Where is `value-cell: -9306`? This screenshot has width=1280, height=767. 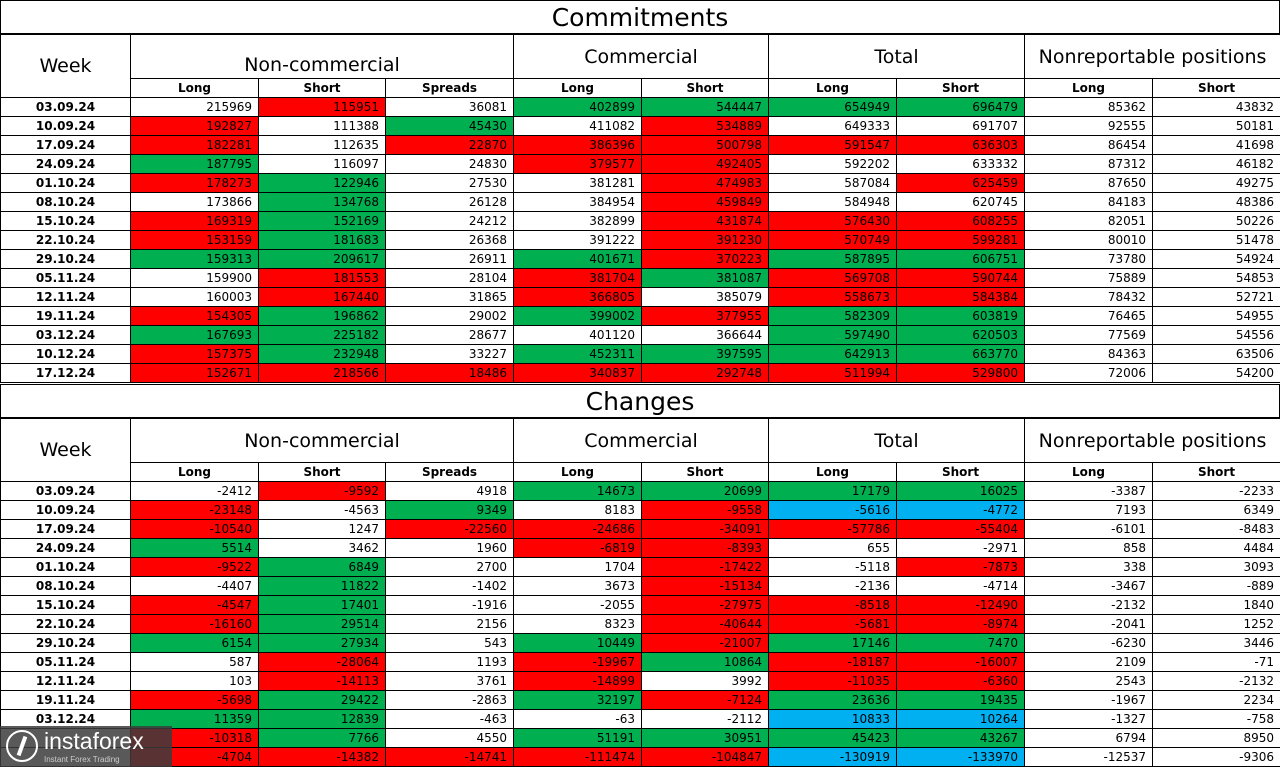
value-cell: -9306 is located at coordinates (1216, 757).